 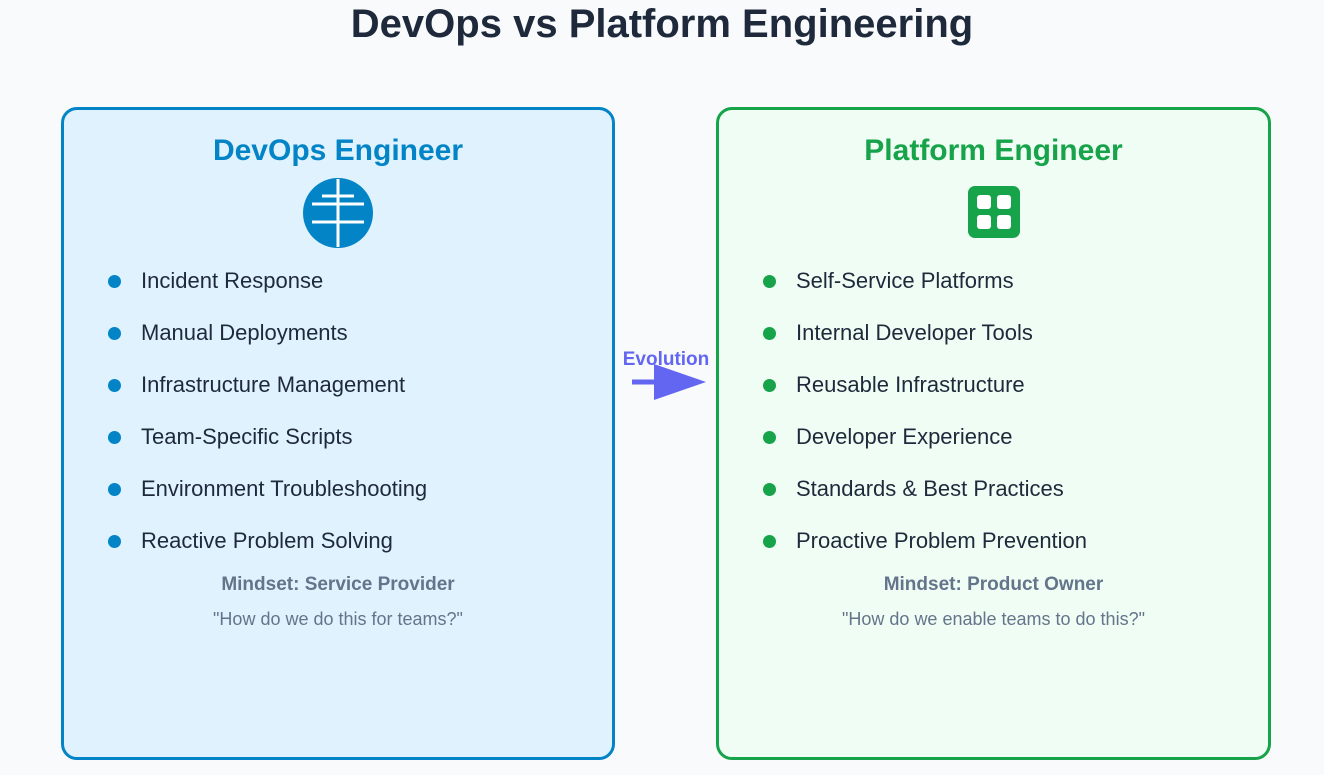 What do you see at coordinates (993, 619) in the screenshot?
I see `platform-quote: "How do we enable teams to do this?"` at bounding box center [993, 619].